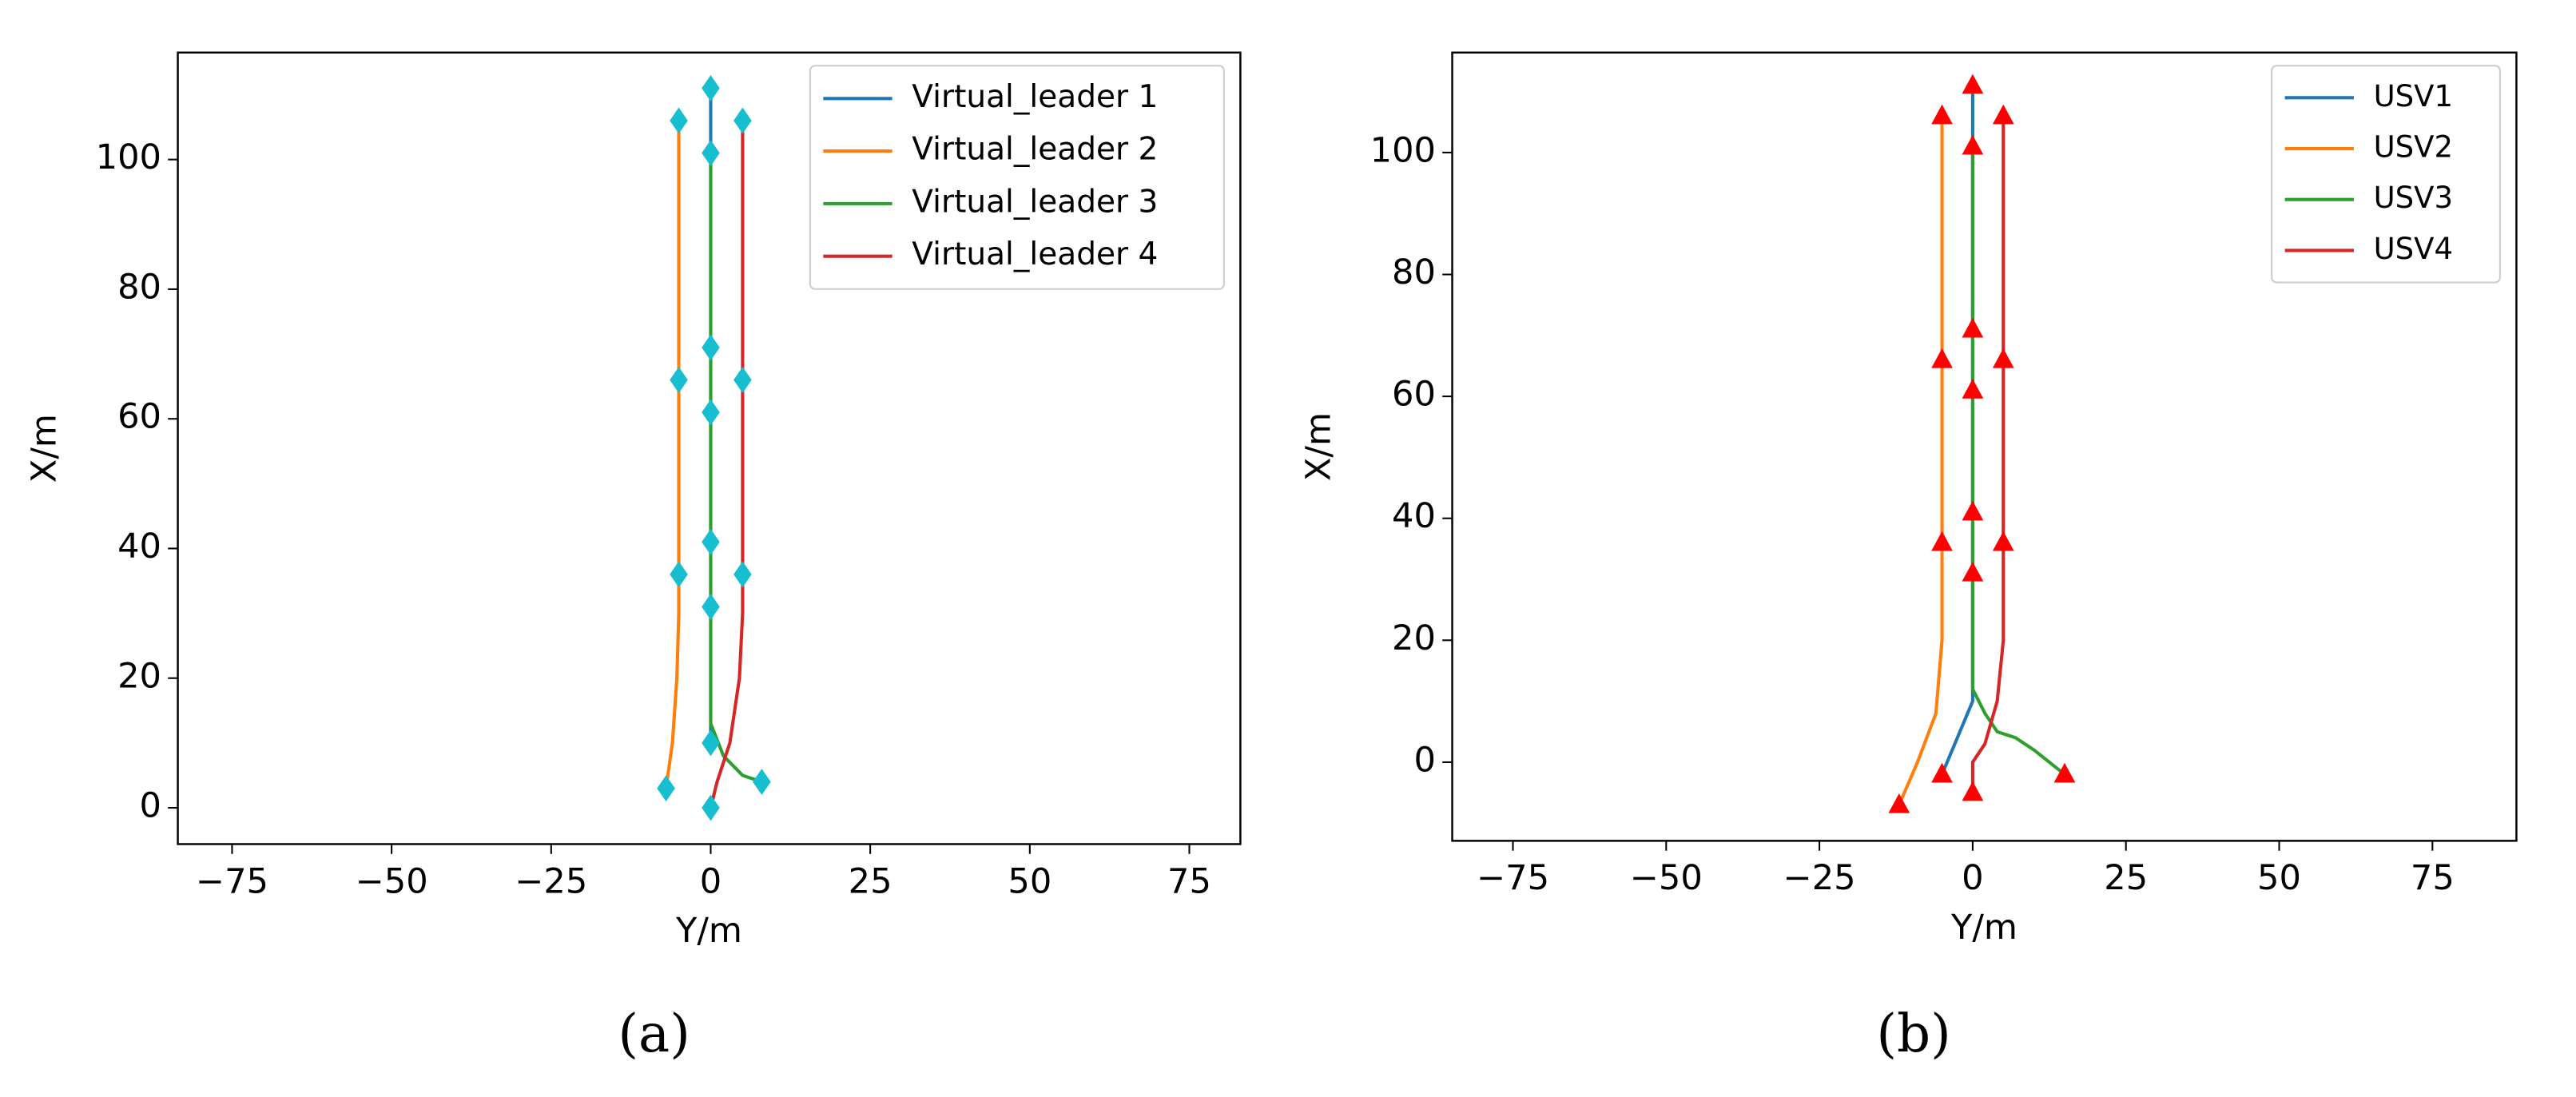 The height and width of the screenshot is (1097, 2576). Describe the element at coordinates (2413, 96) in the screenshot. I see `legend-label: USV1` at that location.